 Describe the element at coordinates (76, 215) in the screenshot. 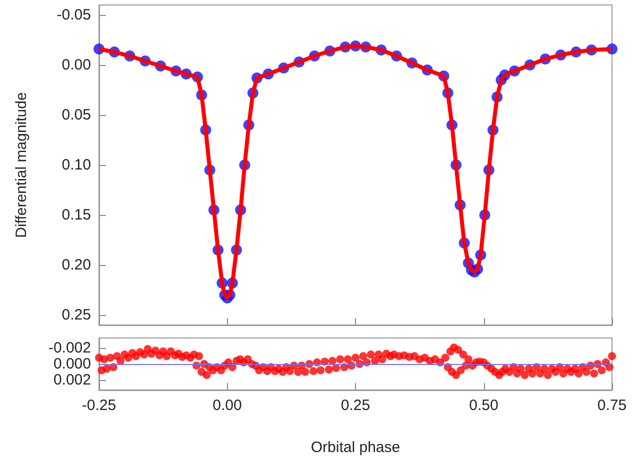

I see `y-tick-label: 0.15` at that location.